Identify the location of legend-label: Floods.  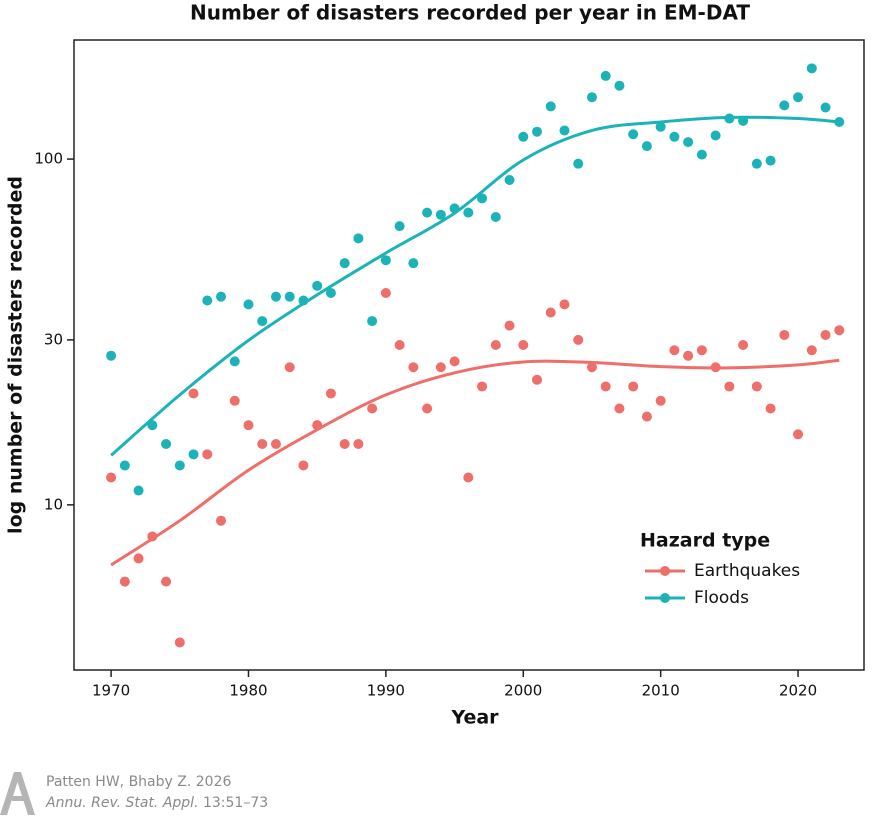
(721, 598).